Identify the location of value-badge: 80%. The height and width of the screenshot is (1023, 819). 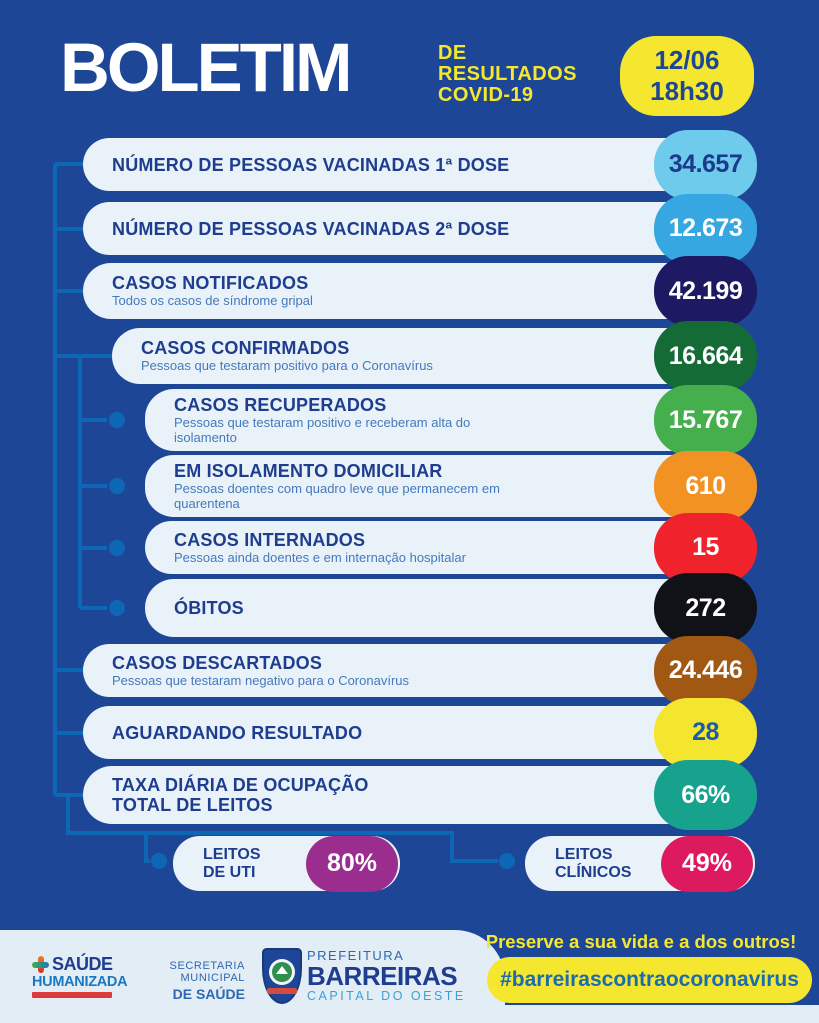
(352, 863).